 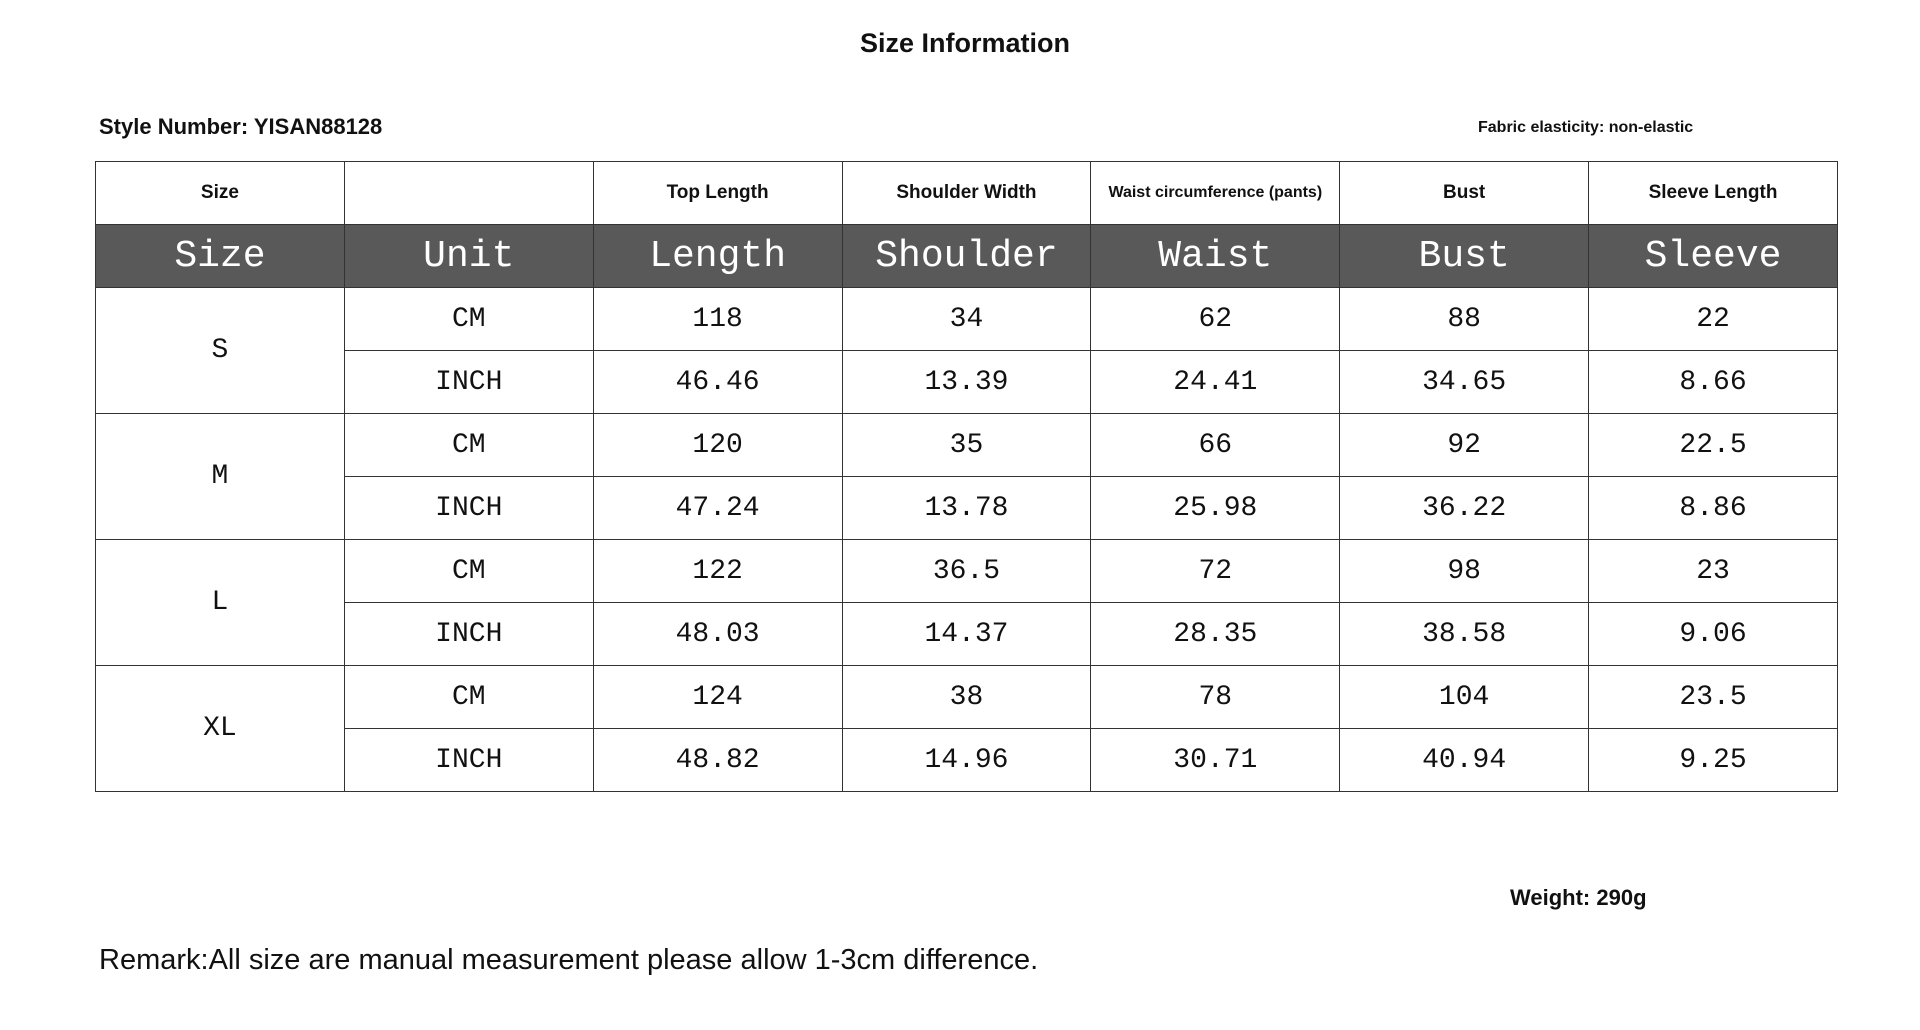 I want to click on data-row: S CM 118 34 62 88 22, so click(x=966, y=350).